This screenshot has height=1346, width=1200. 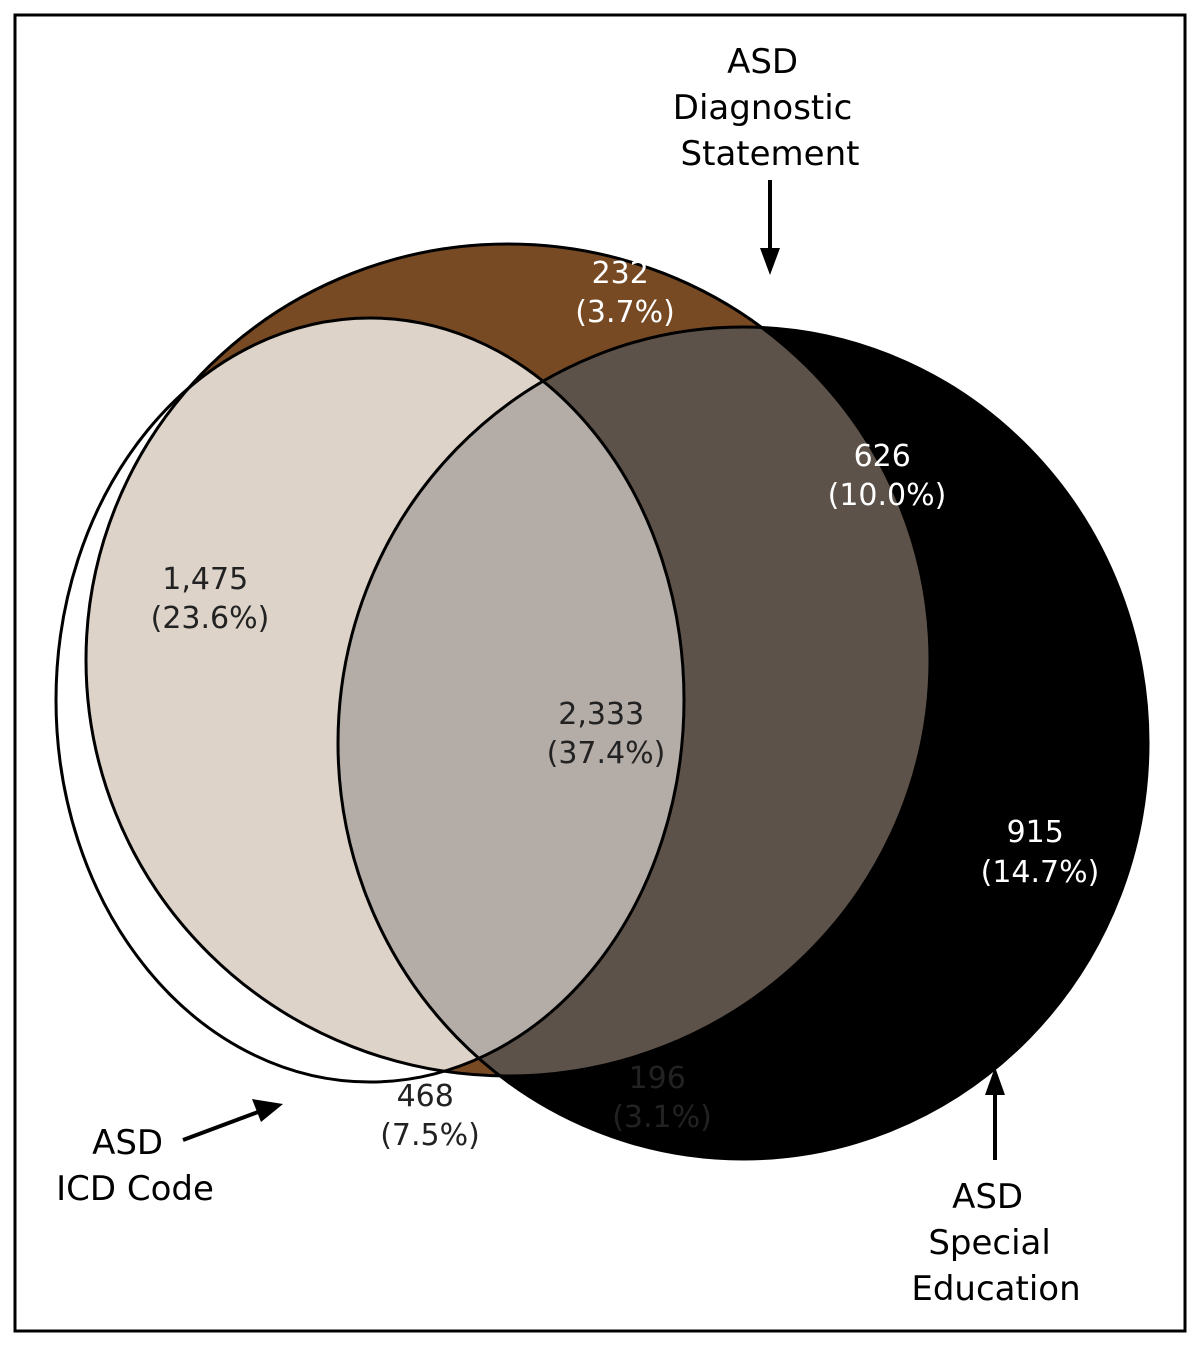 I want to click on icd-special-pct: (3.1%), so click(x=662, y=1117).